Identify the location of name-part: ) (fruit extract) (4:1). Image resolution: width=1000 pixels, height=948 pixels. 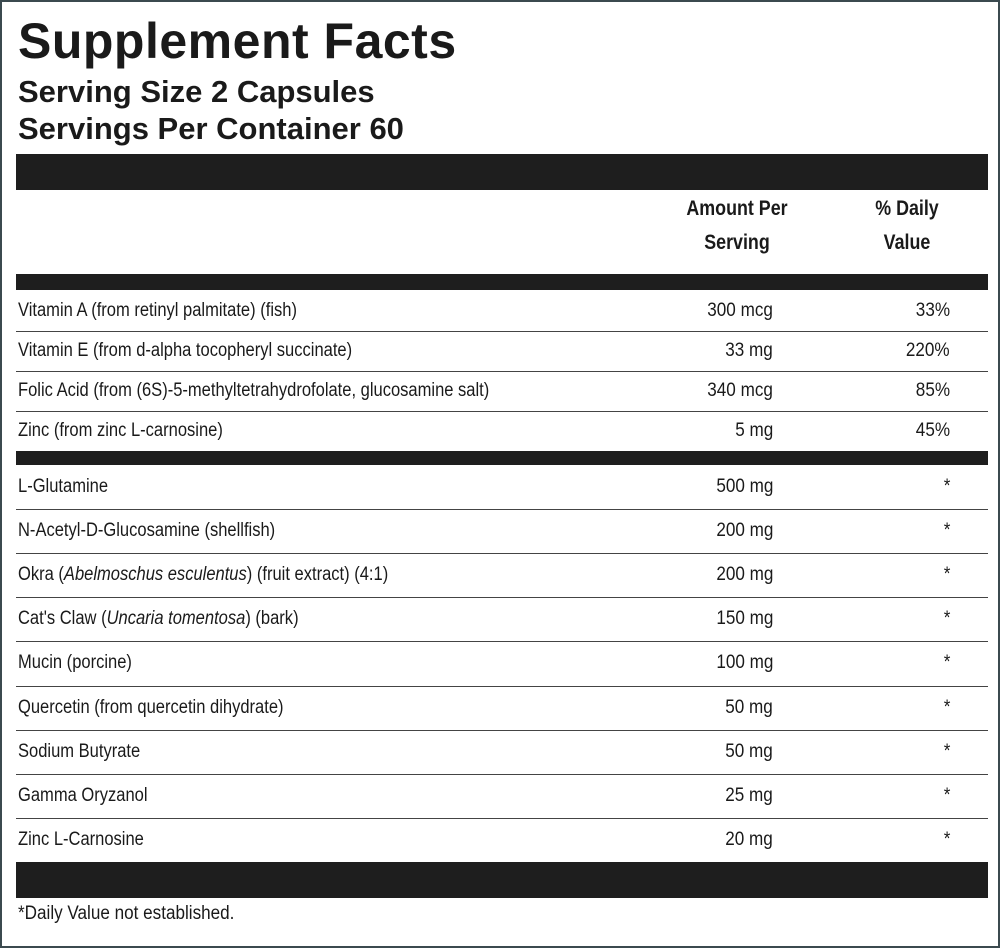
(317, 575).